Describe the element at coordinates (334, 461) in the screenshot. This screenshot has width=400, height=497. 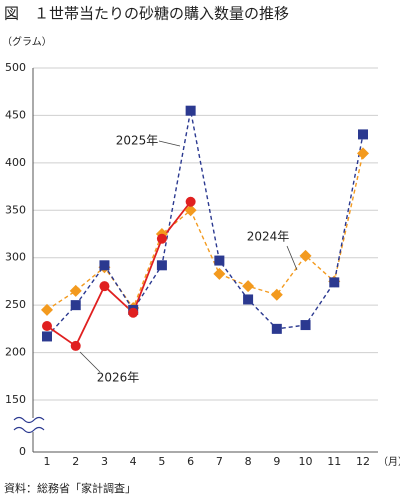
I see `x-tick-label: 11` at that location.